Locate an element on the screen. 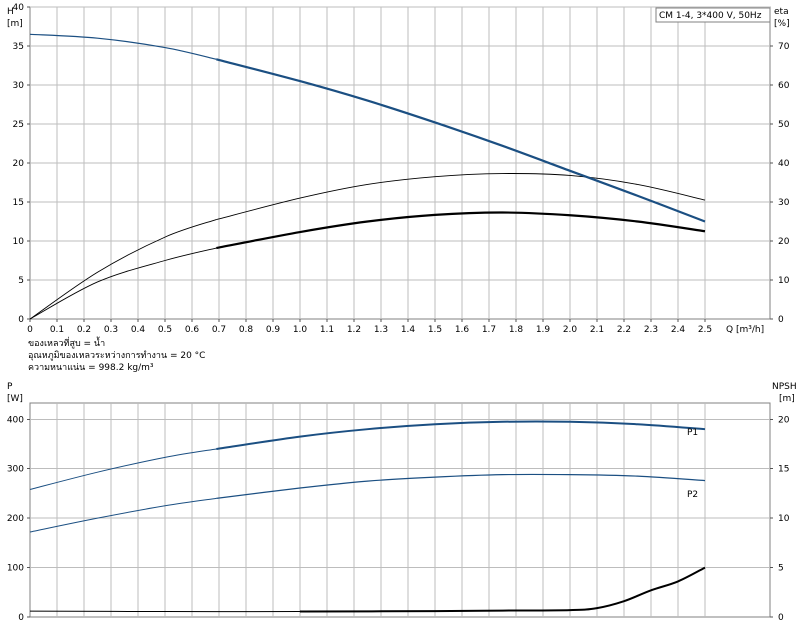 The image size is (802, 630). bottom-left-tick-label: 300 is located at coordinates (15, 470).